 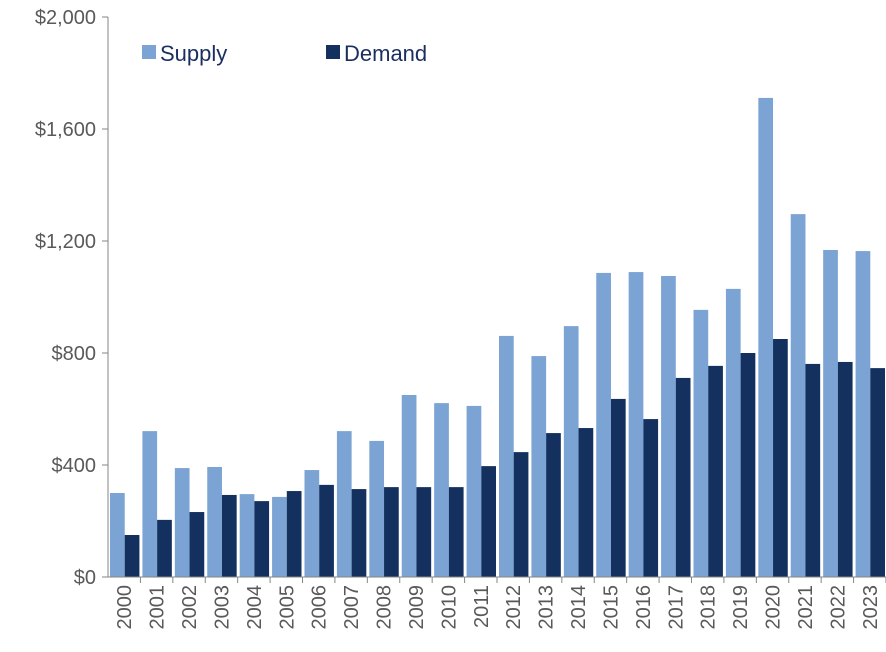 I want to click on y-tick-label: $2,000, so click(x=65, y=18).